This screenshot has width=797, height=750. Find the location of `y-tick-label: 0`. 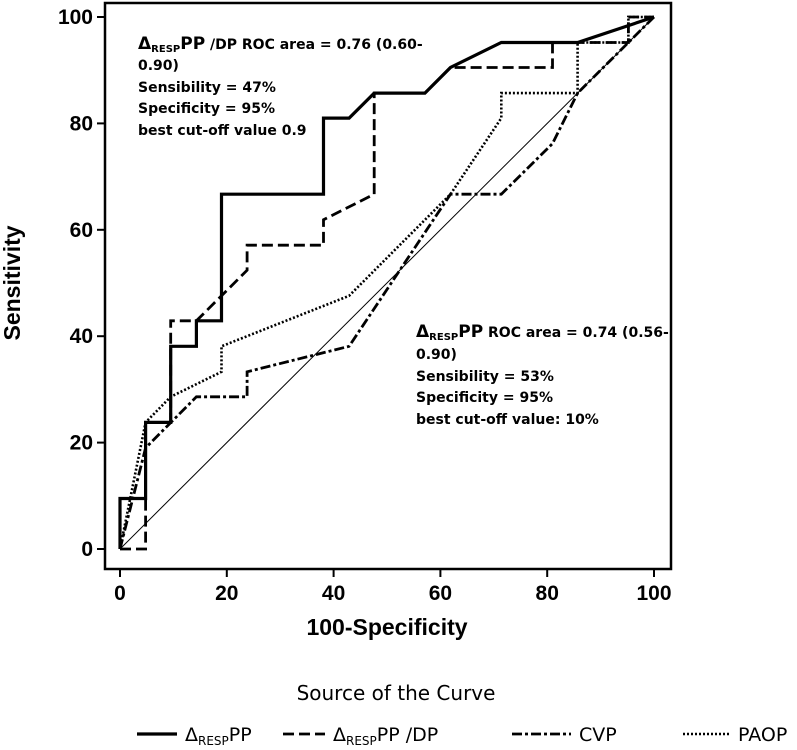

y-tick-label: 0 is located at coordinates (87, 549).